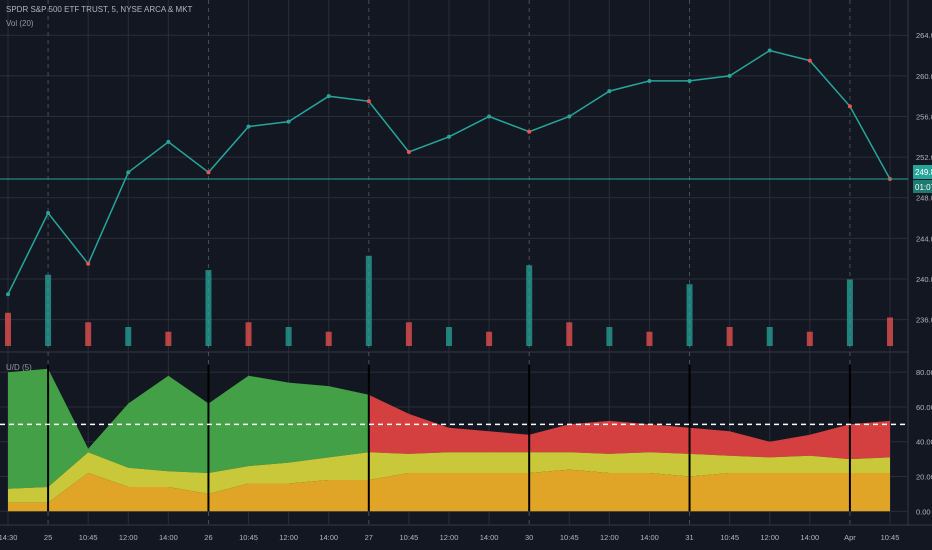  I want to click on countdown-badge, so click(922, 186).